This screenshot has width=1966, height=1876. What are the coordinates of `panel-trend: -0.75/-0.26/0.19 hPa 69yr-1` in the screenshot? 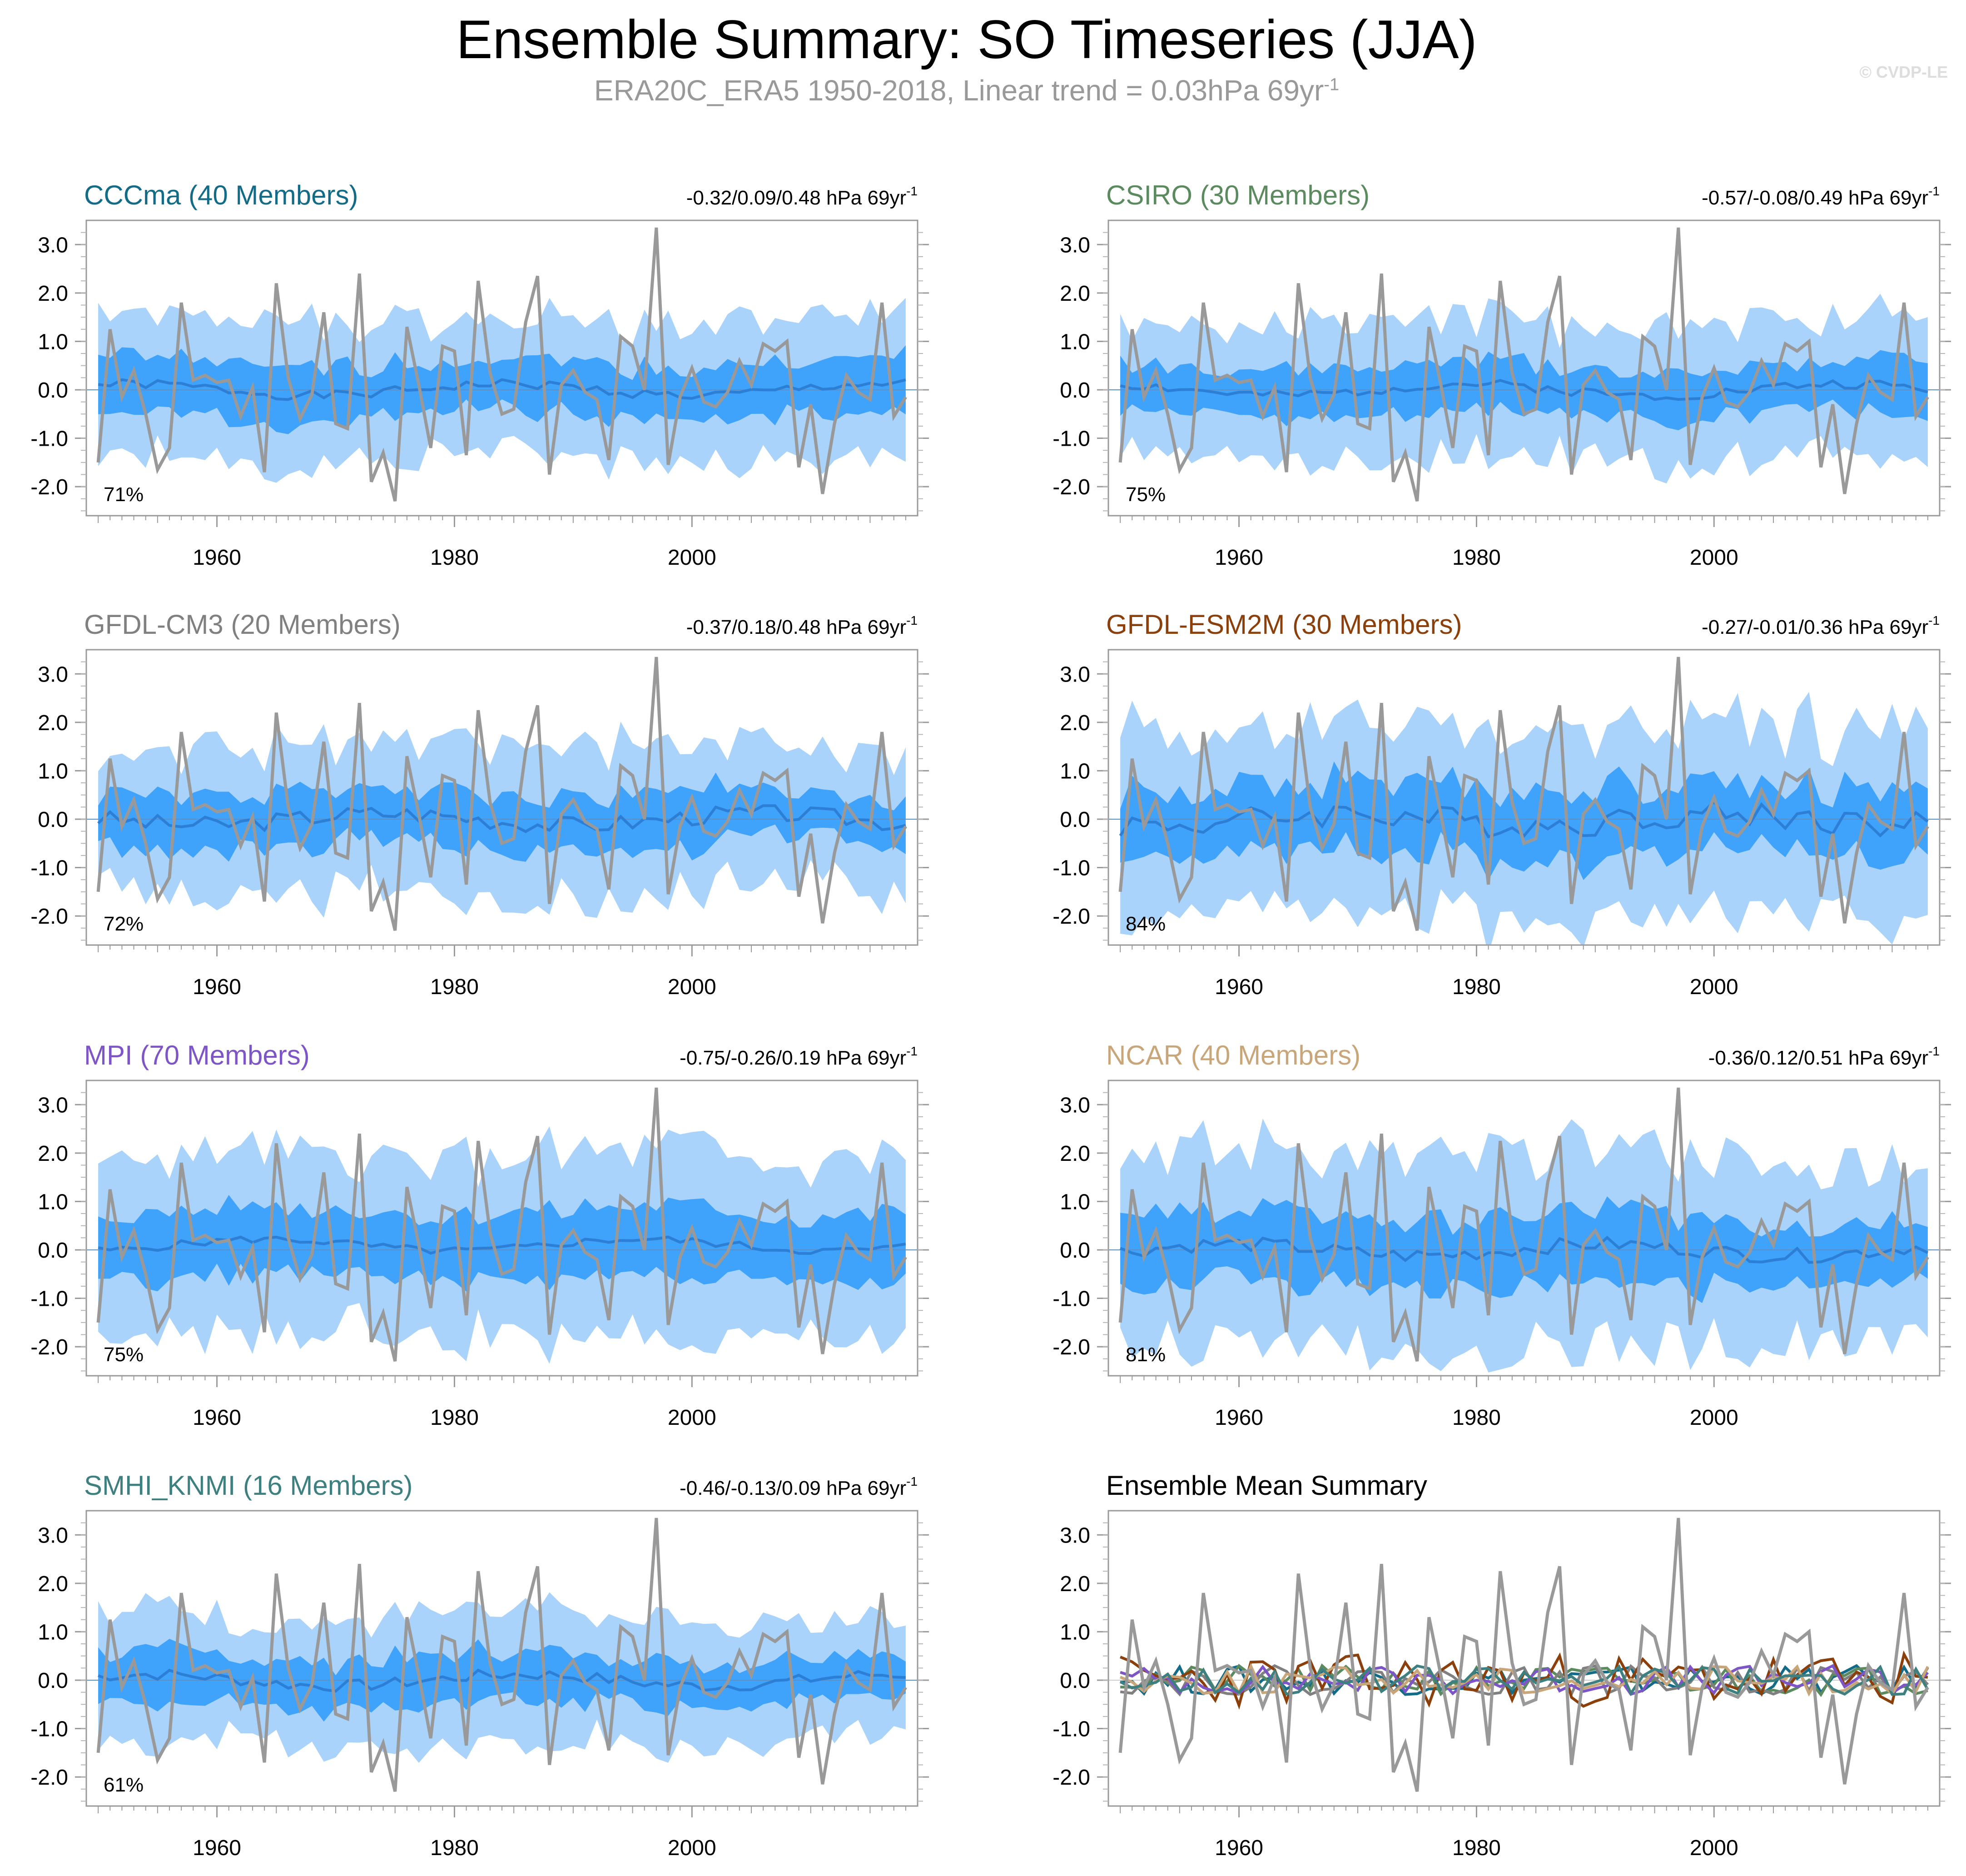 It's located at (799, 1056).